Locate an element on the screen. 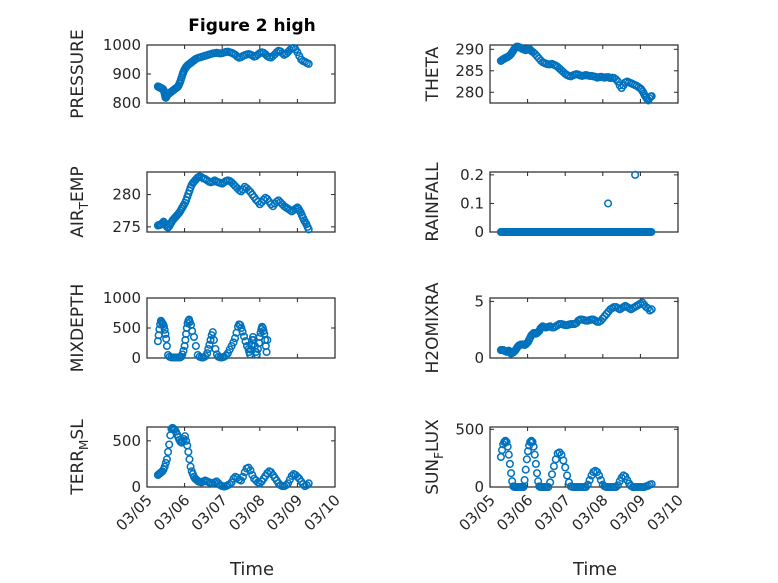 This screenshot has height=583, width=778. x-axis-label-right: Time is located at coordinates (594, 569).